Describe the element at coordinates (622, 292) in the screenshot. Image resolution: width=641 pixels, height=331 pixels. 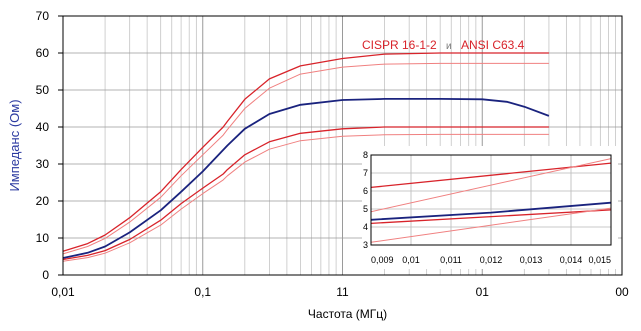
I see `x-tick-label: 00` at that location.